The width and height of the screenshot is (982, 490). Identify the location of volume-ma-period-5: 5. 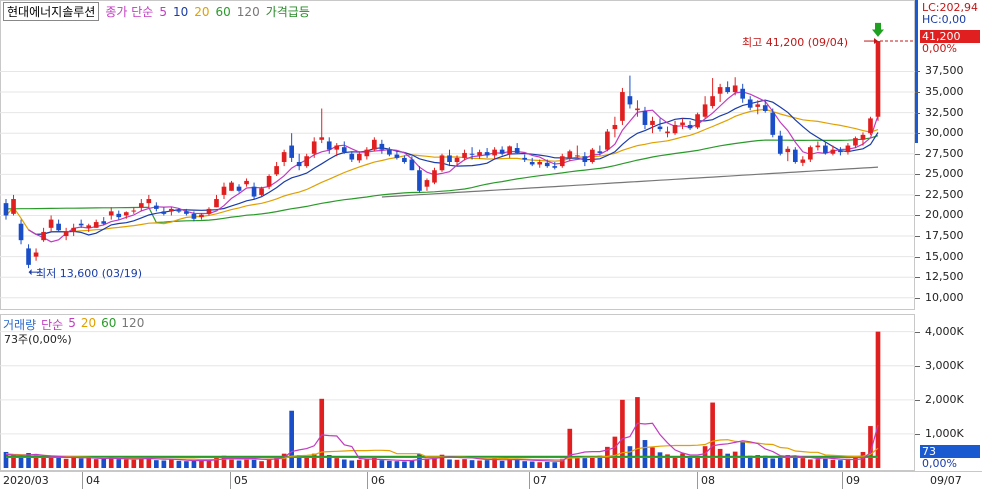
(72, 323).